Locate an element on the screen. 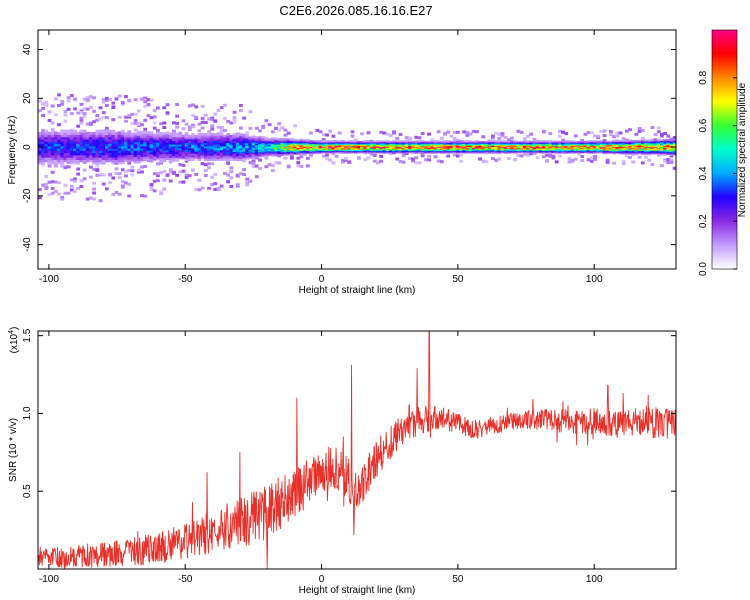 The width and height of the screenshot is (750, 600). spectrogram-x-tick-label: -50 is located at coordinates (185, 279).